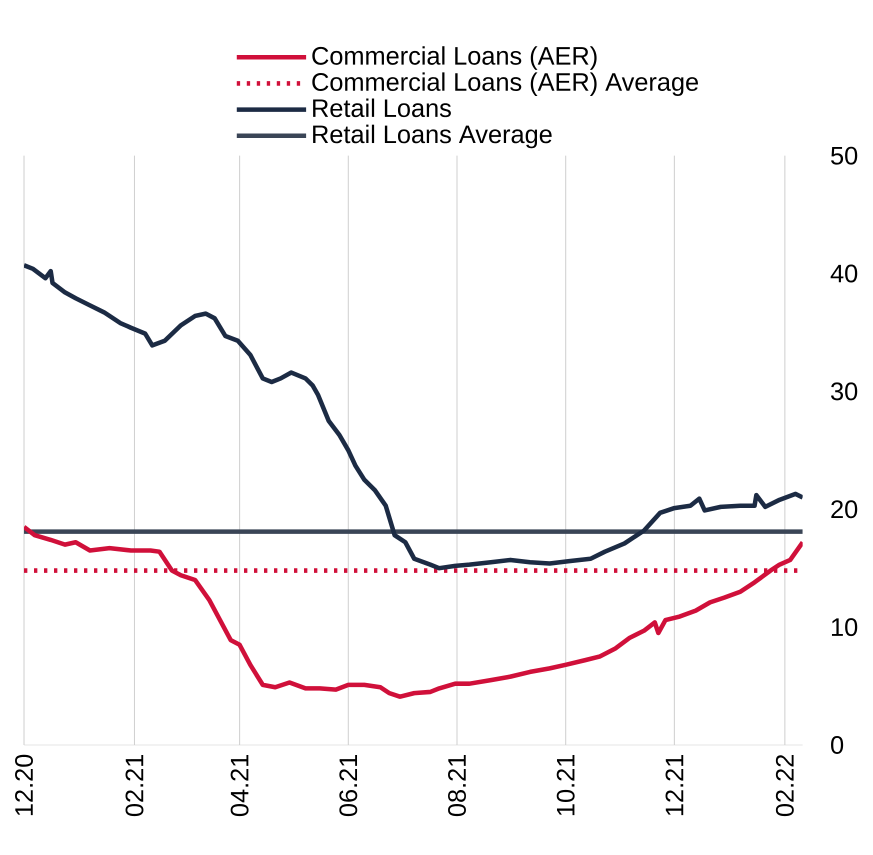 The image size is (873, 855). Describe the element at coordinates (844, 391) in the screenshot. I see `y-tick-label: 30` at that location.